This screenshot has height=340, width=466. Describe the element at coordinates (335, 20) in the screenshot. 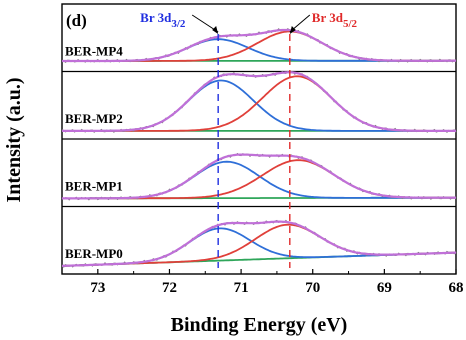

I see `reference-label: Br 3d5/2` at that location.